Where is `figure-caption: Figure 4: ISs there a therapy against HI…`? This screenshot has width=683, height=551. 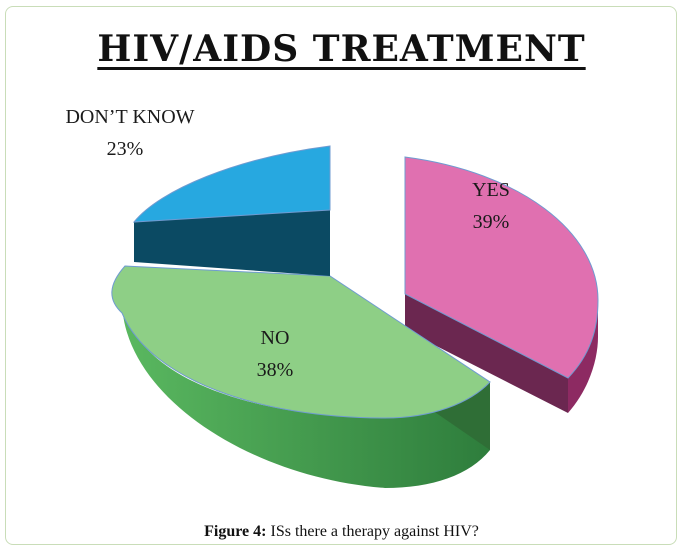 figure-caption: Figure 4: ISs there a therapy against HI… is located at coordinates (341, 532).